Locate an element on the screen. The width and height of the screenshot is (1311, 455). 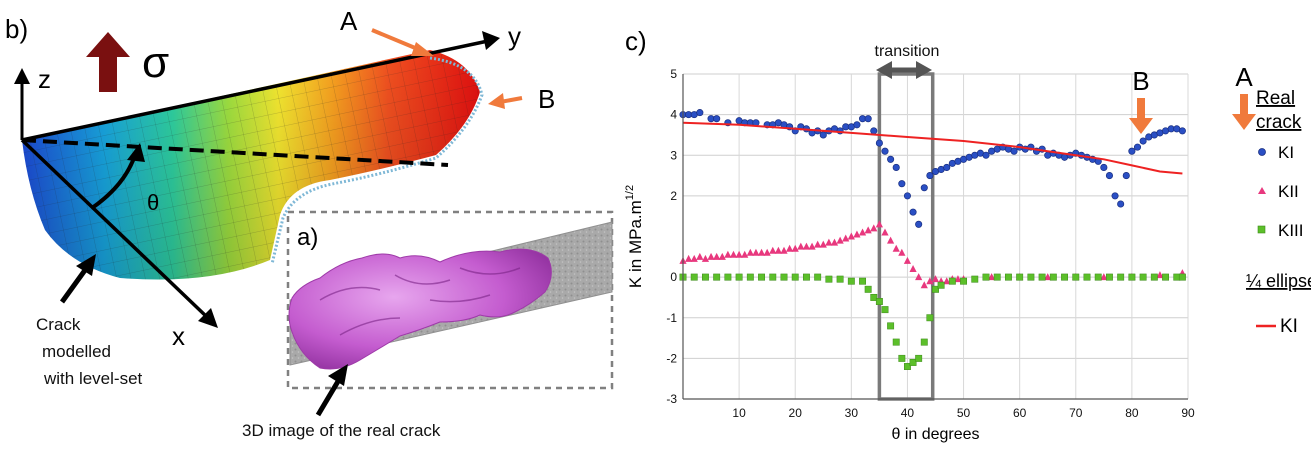
x-tick-label: 20 is located at coordinates (796, 413).